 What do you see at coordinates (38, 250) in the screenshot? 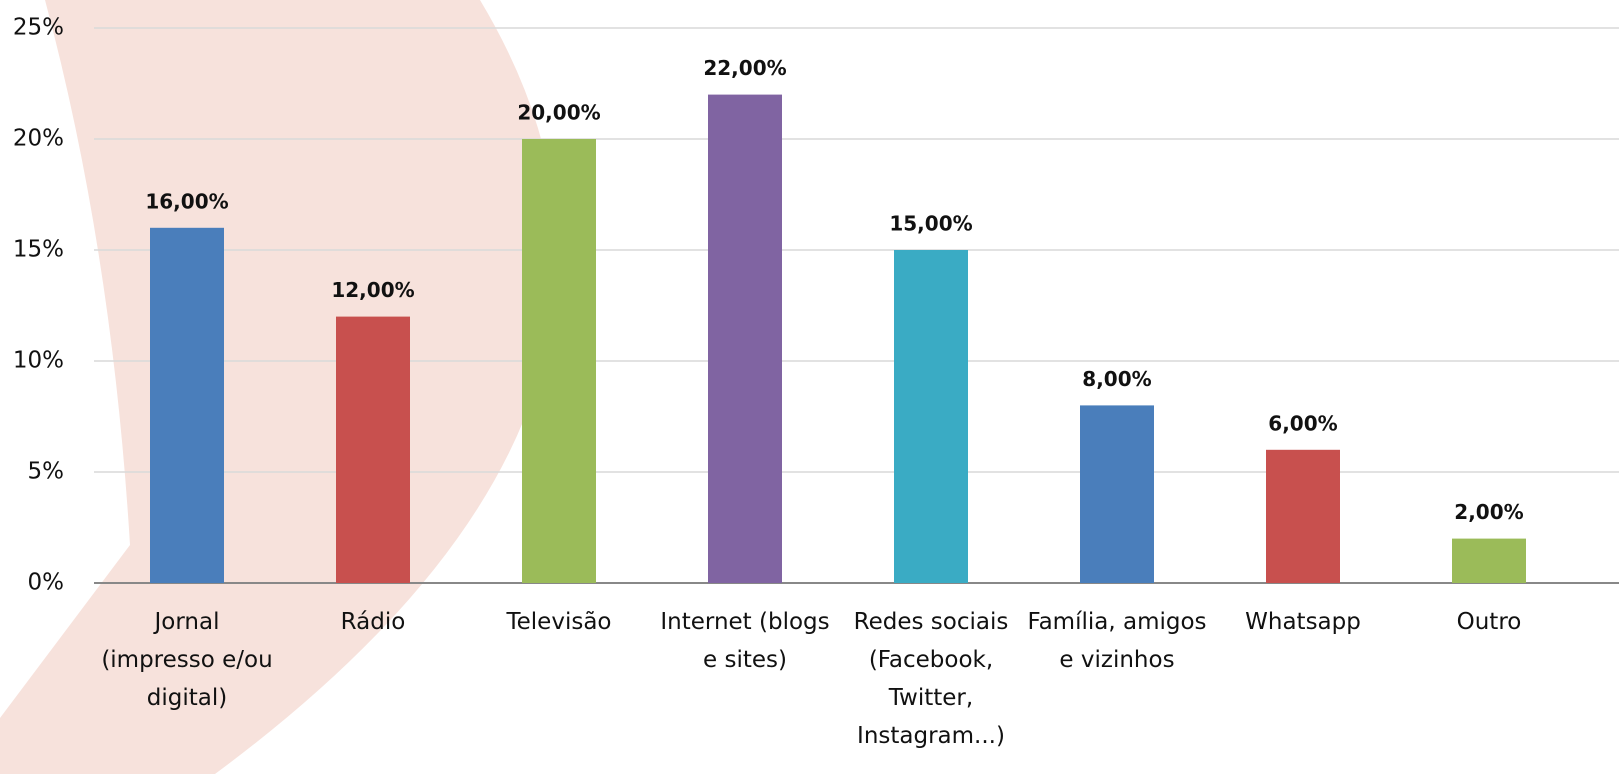
I see `y-tick-label: 15%` at bounding box center [38, 250].